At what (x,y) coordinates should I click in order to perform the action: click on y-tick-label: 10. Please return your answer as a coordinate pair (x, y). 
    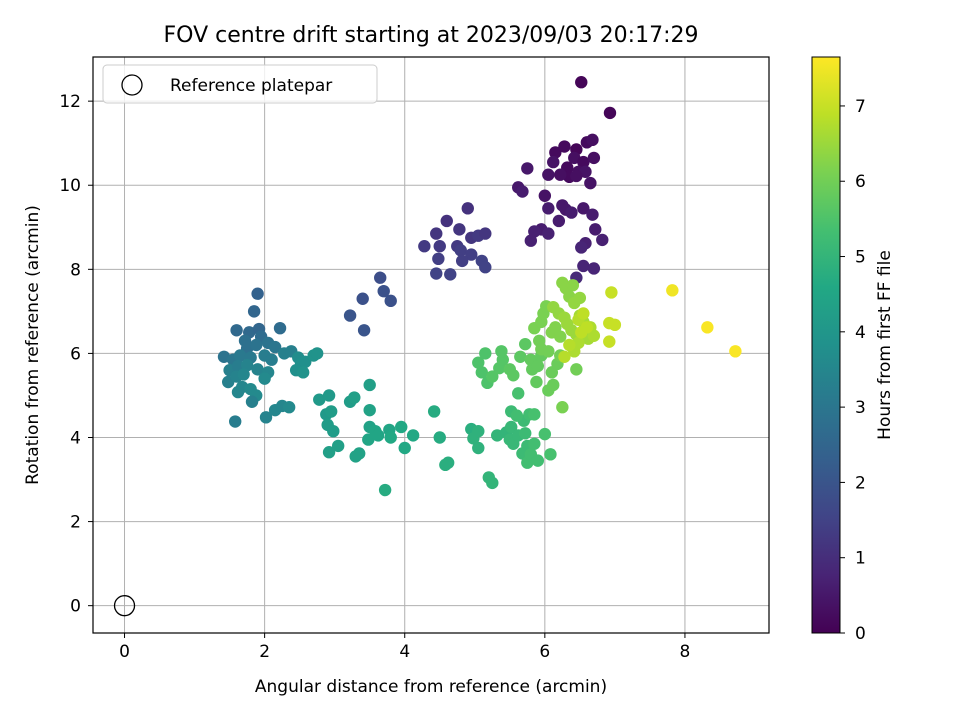
    Looking at the image, I should click on (70, 186).